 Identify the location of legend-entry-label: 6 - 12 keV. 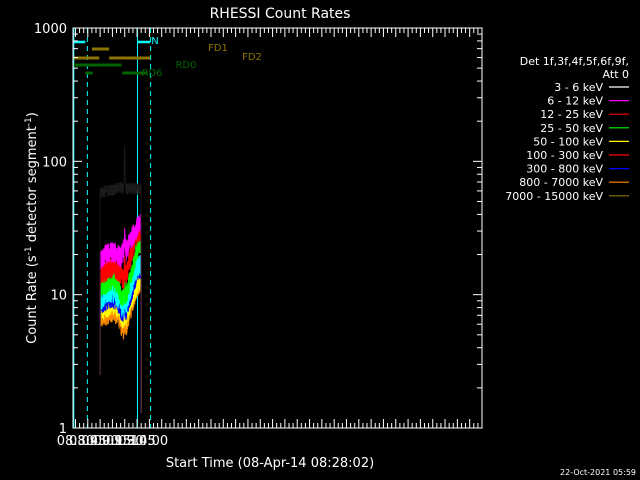
(575, 101).